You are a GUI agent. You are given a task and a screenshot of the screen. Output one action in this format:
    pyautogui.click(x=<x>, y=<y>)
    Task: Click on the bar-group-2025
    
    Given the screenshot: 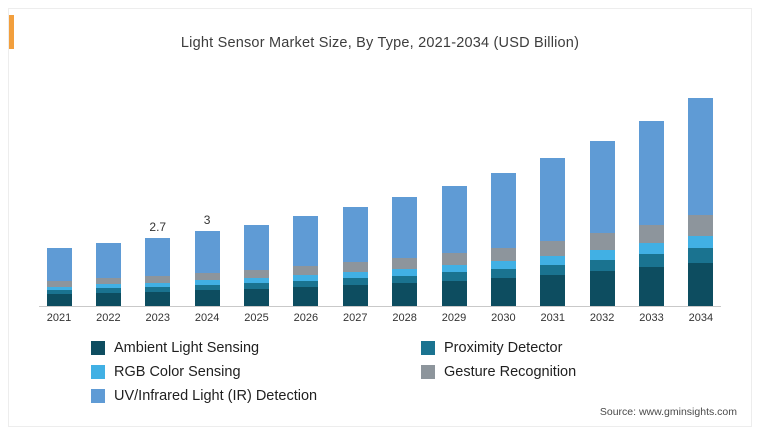 What is the action you would take?
    pyautogui.click(x=257, y=256)
    